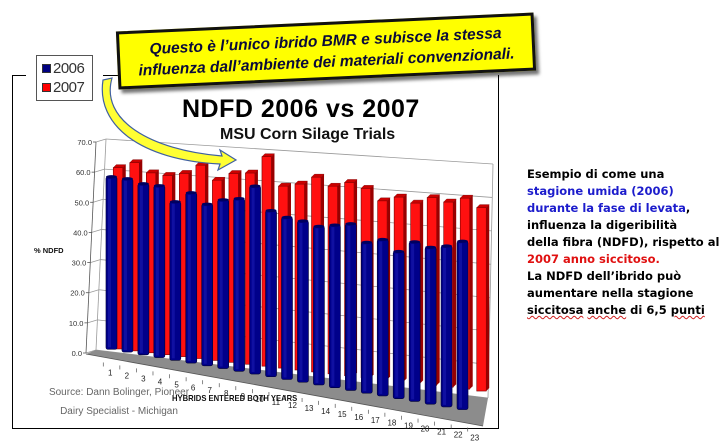 The width and height of the screenshot is (728, 444). What do you see at coordinates (243, 396) in the screenshot?
I see `x-tick-label: 9` at bounding box center [243, 396].